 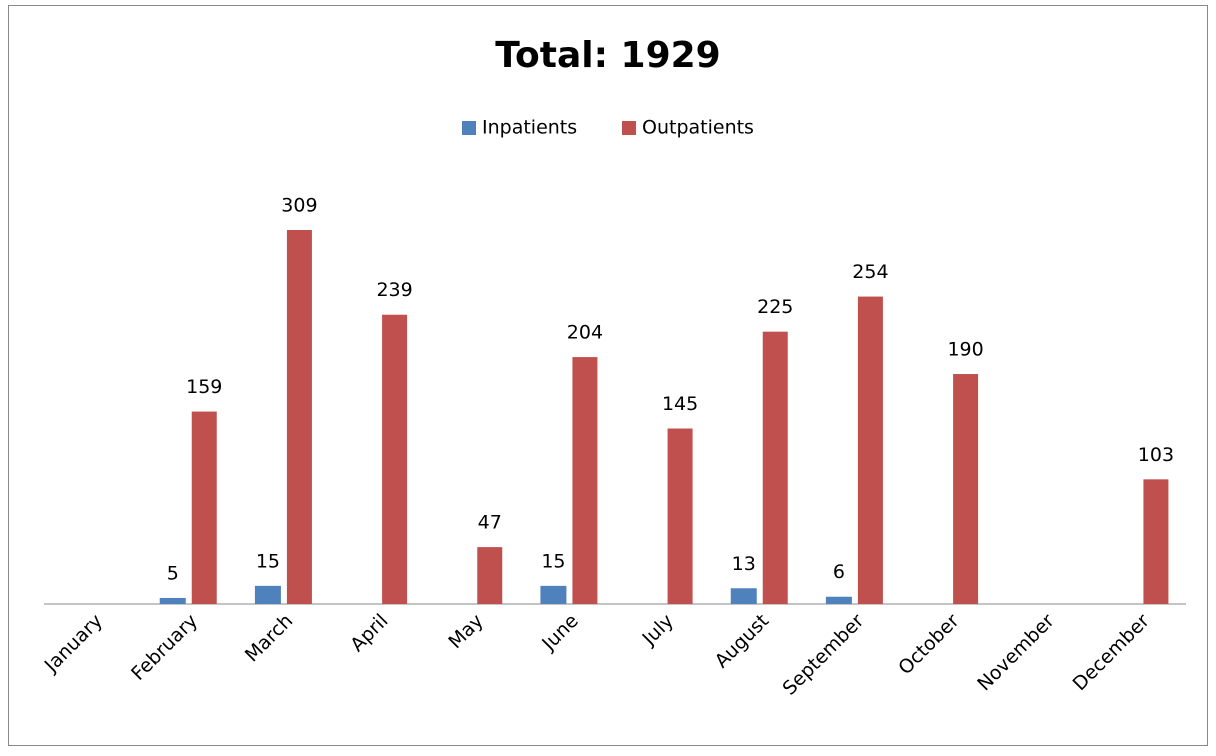 What do you see at coordinates (965, 350) in the screenshot?
I see `data-label: 190` at bounding box center [965, 350].